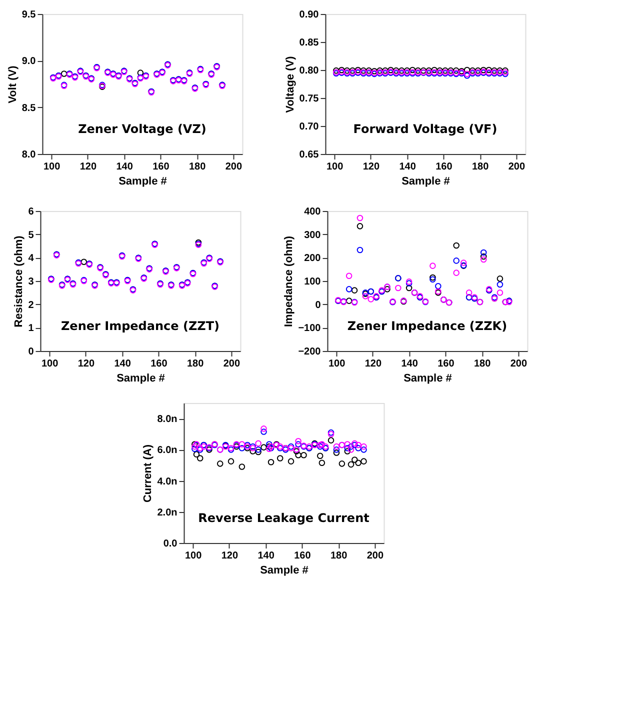 The width and height of the screenshot is (626, 713). I want to click on y-tick-label: 0.75, so click(309, 99).